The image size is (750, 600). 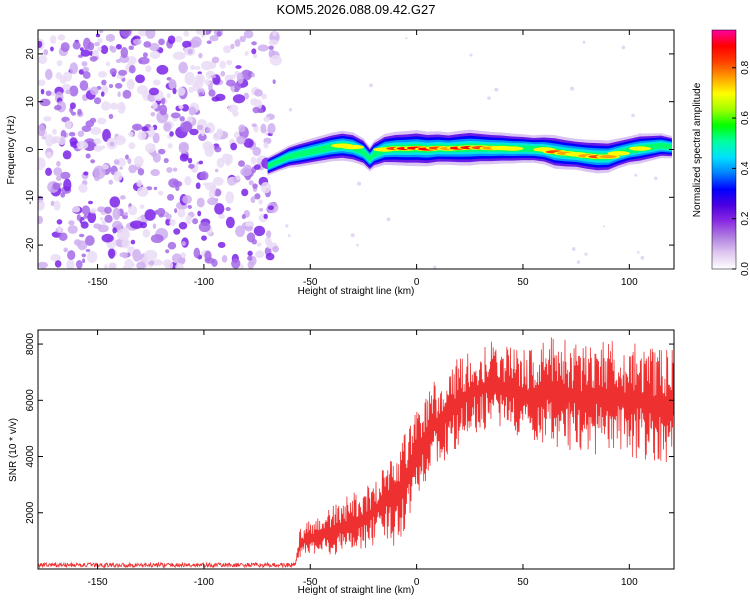 I want to click on colorbar-tick-label: 0.4, so click(x=745, y=168).